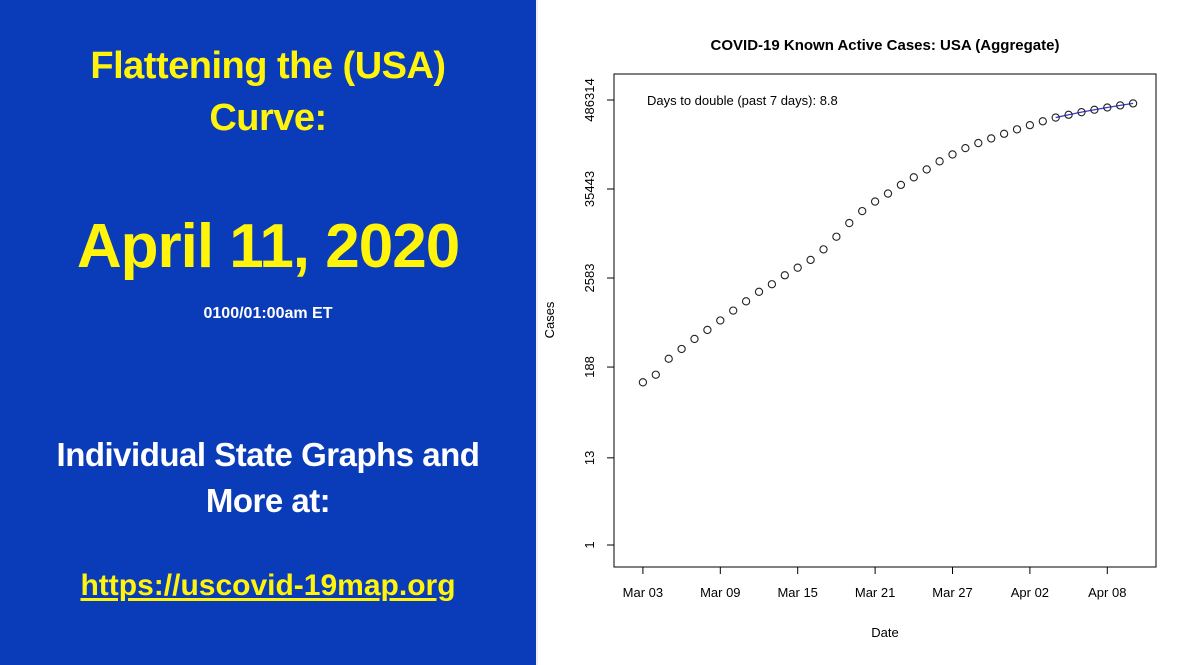  Describe the element at coordinates (643, 592) in the screenshot. I see `x-tick-label: Mar 03` at that location.